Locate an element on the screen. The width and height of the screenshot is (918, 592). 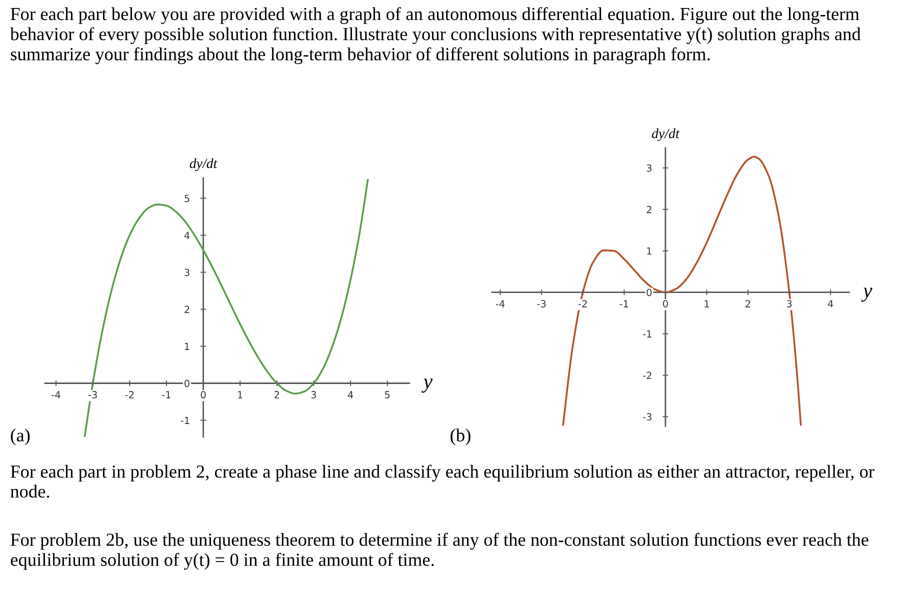
y-tick-label: 5 is located at coordinates (187, 198).